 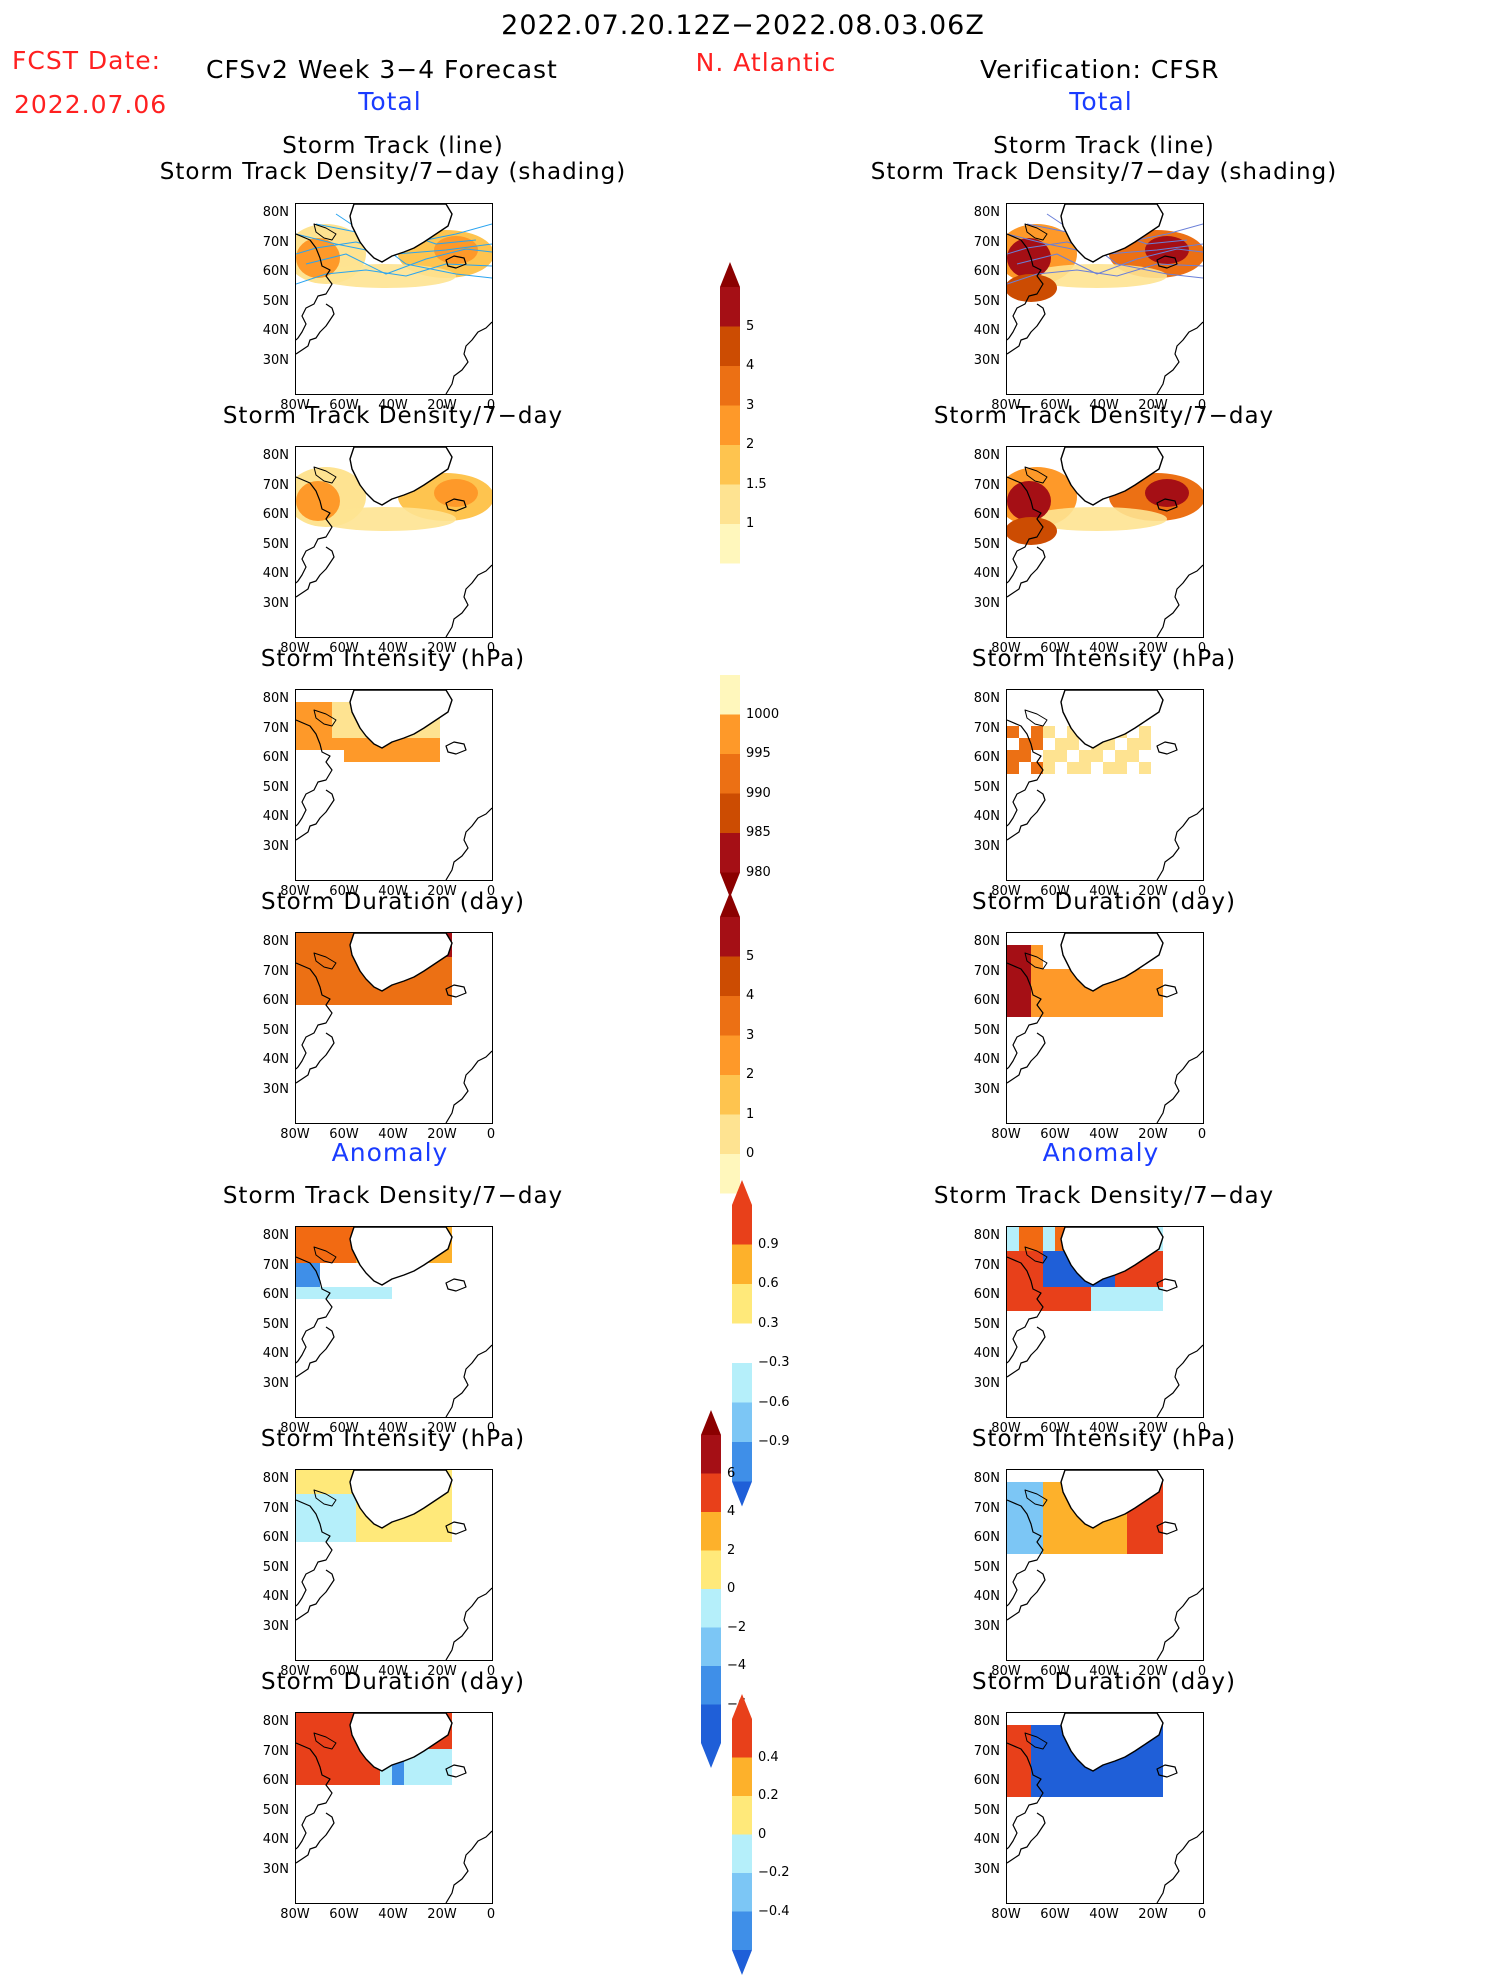 I want to click on colorbar-tick-label: −0.6, so click(x=774, y=1402).